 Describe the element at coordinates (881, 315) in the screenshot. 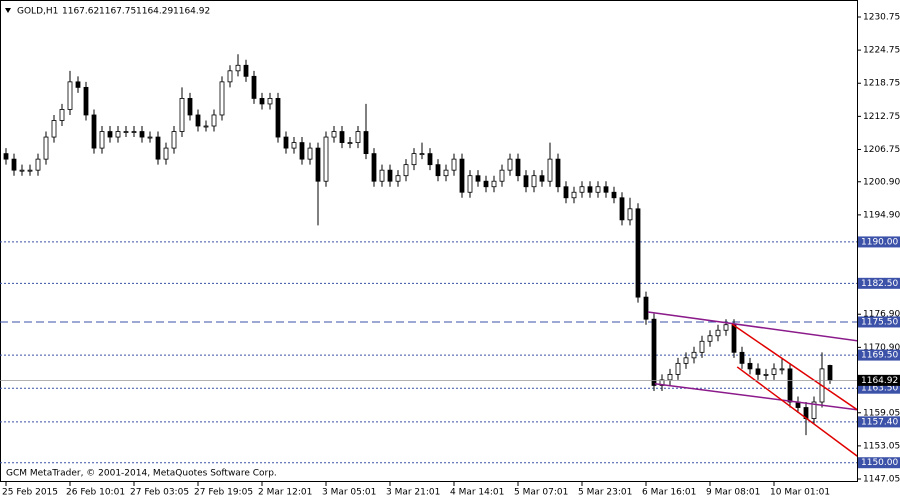

I see `y-tick-label: 1176.90` at that location.